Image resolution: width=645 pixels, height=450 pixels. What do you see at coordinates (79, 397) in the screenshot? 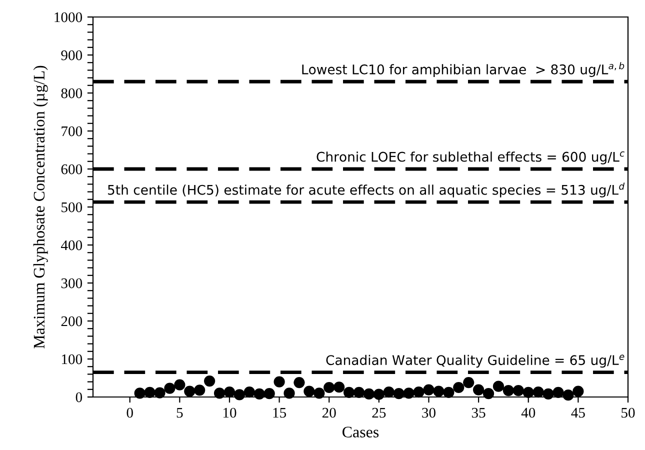
I see `y-tick-label: 0` at bounding box center [79, 397].